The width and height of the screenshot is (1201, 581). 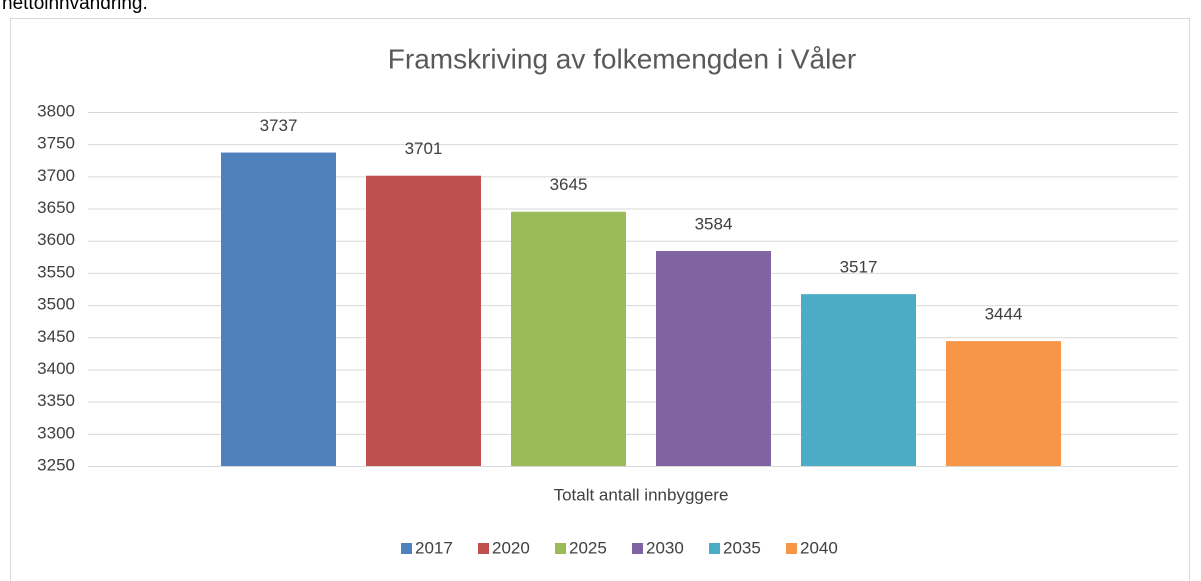 I want to click on data-label: 3737, so click(x=279, y=125).